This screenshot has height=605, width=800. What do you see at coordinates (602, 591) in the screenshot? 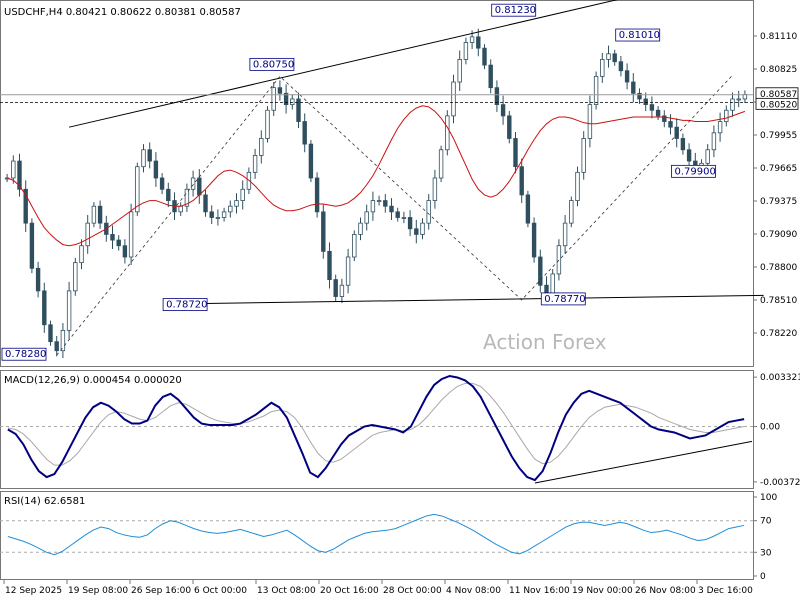
I see `time-axis-label: 19 Nov 00:00` at bounding box center [602, 591].